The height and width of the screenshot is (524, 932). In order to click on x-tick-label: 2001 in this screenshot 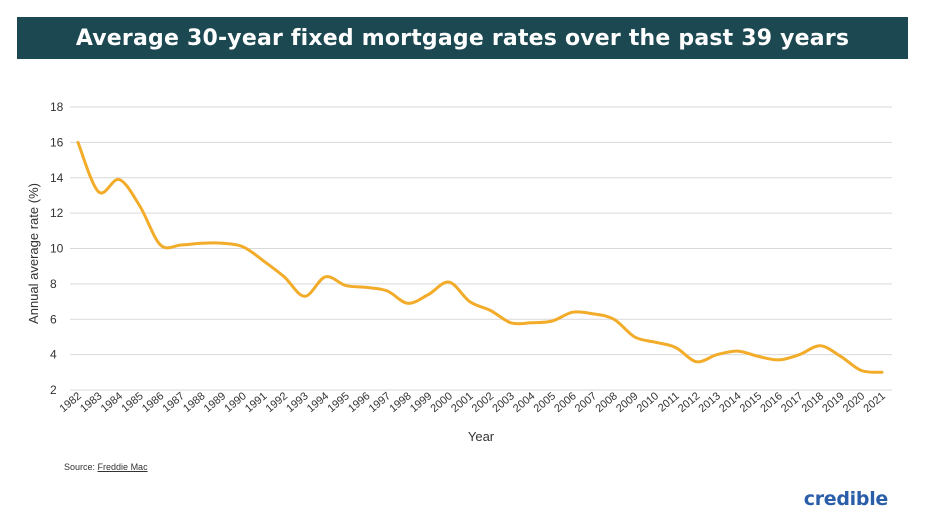, I will do `click(462, 402)`.